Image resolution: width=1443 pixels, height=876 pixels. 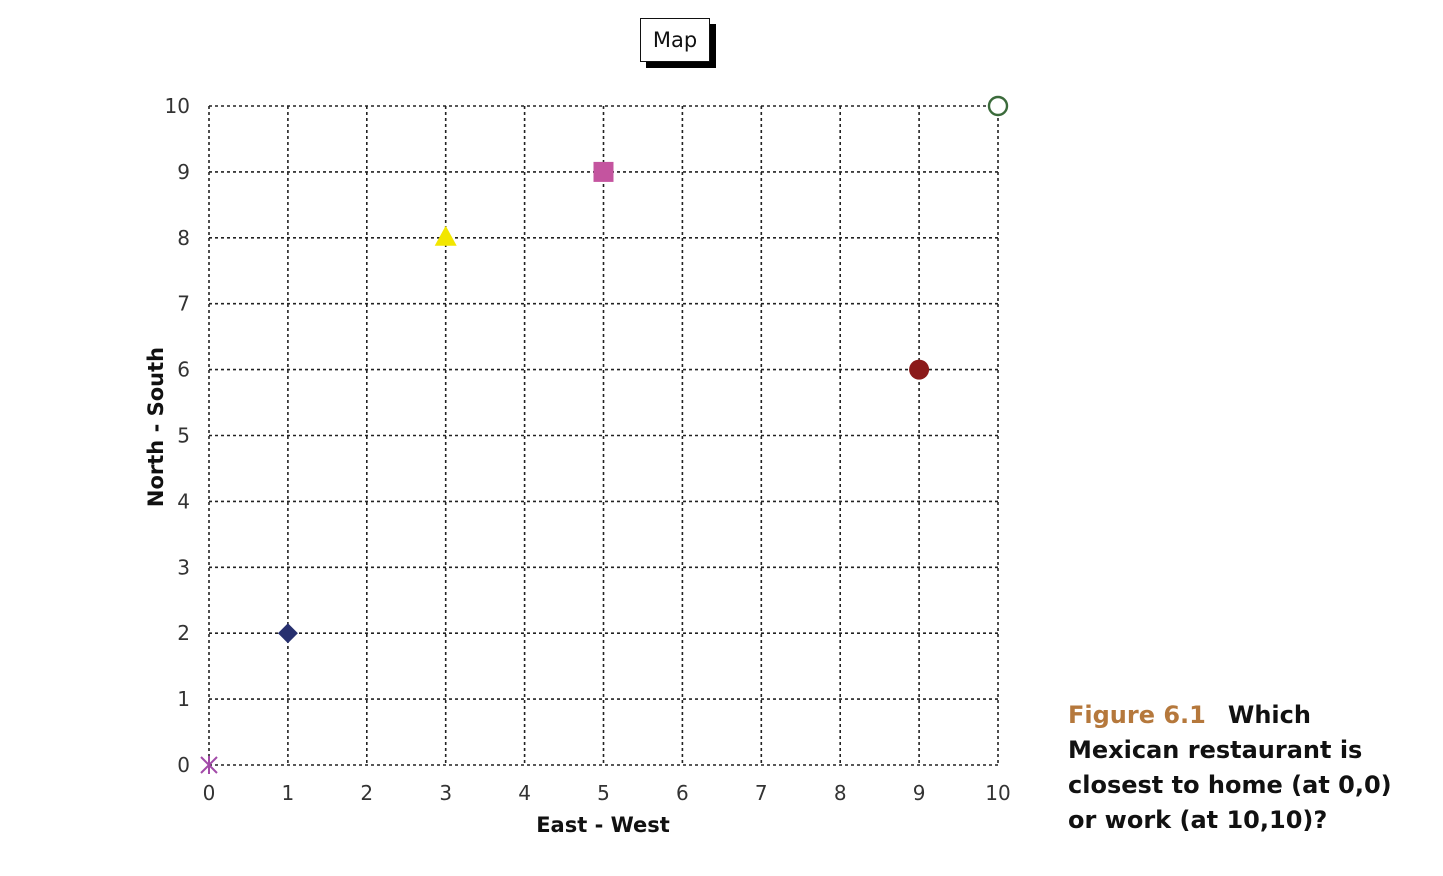 What do you see at coordinates (183, 436) in the screenshot?
I see `y-tick-label: 5` at bounding box center [183, 436].